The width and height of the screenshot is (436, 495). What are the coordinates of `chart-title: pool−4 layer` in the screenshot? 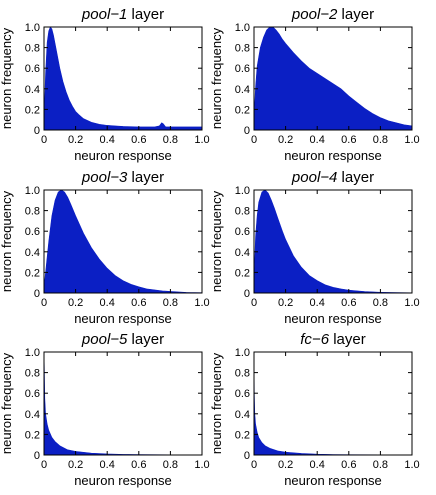 It's located at (332, 177).